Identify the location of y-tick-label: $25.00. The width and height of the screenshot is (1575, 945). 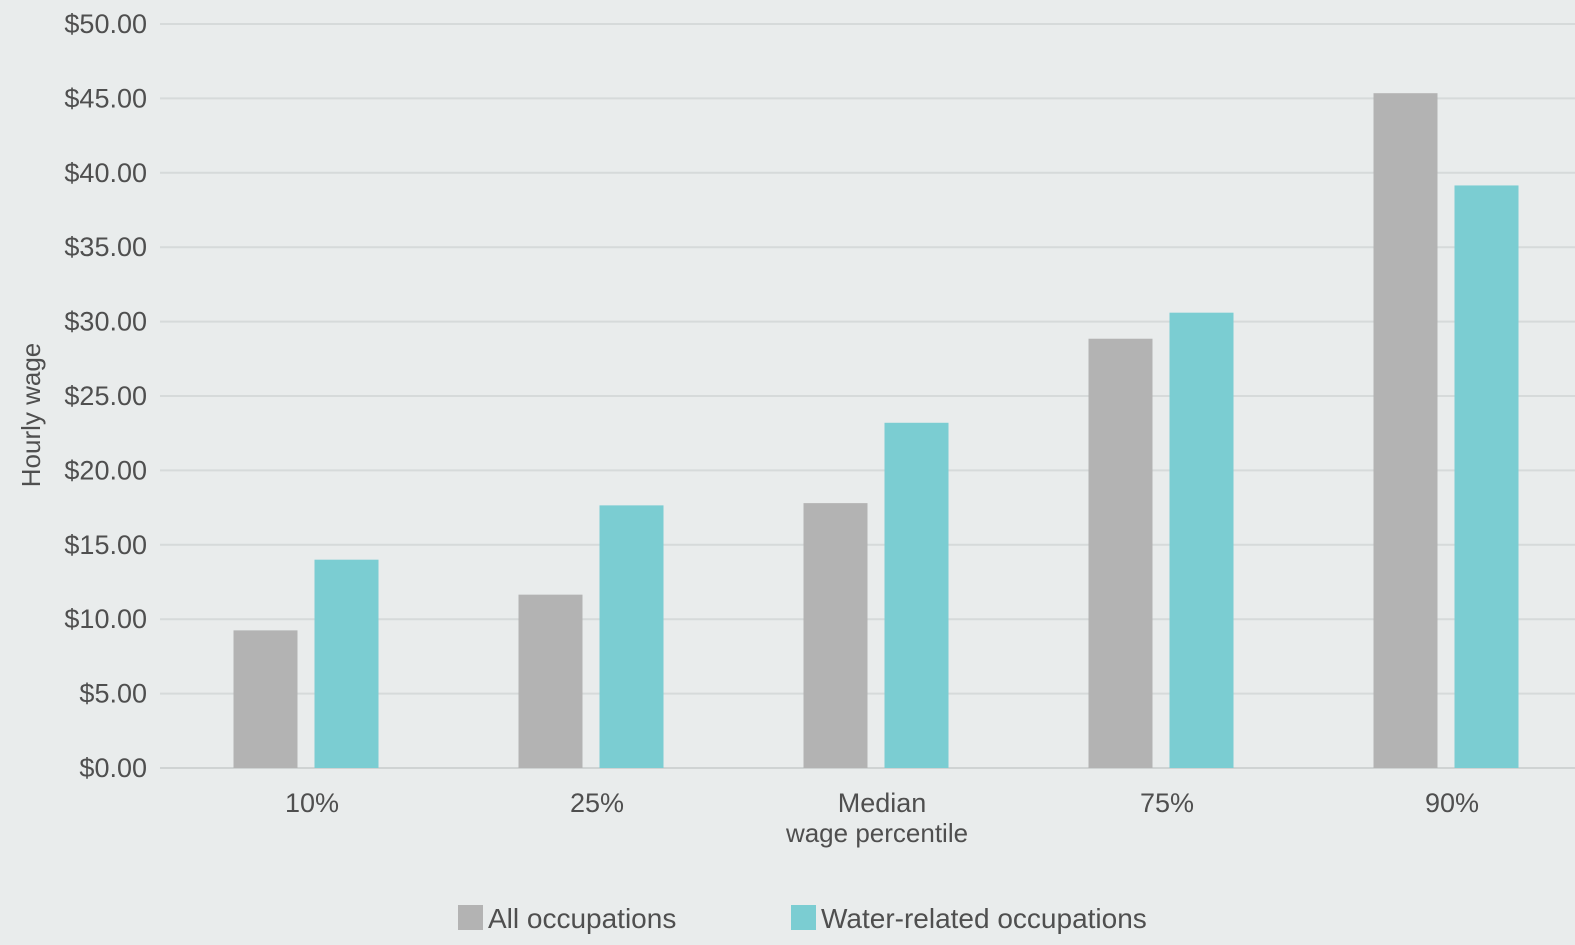
(105, 396).